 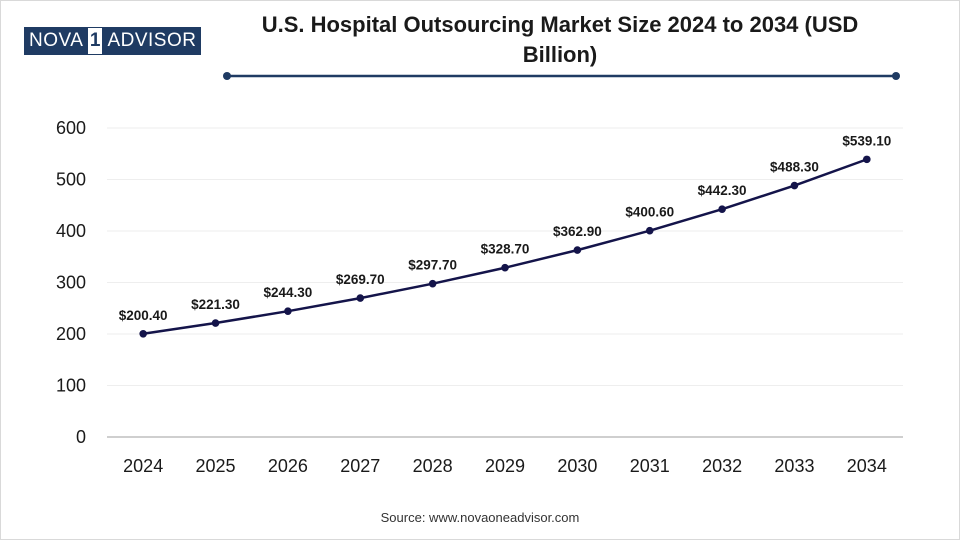 I want to click on x-tick-label: 2032, so click(x=722, y=466).